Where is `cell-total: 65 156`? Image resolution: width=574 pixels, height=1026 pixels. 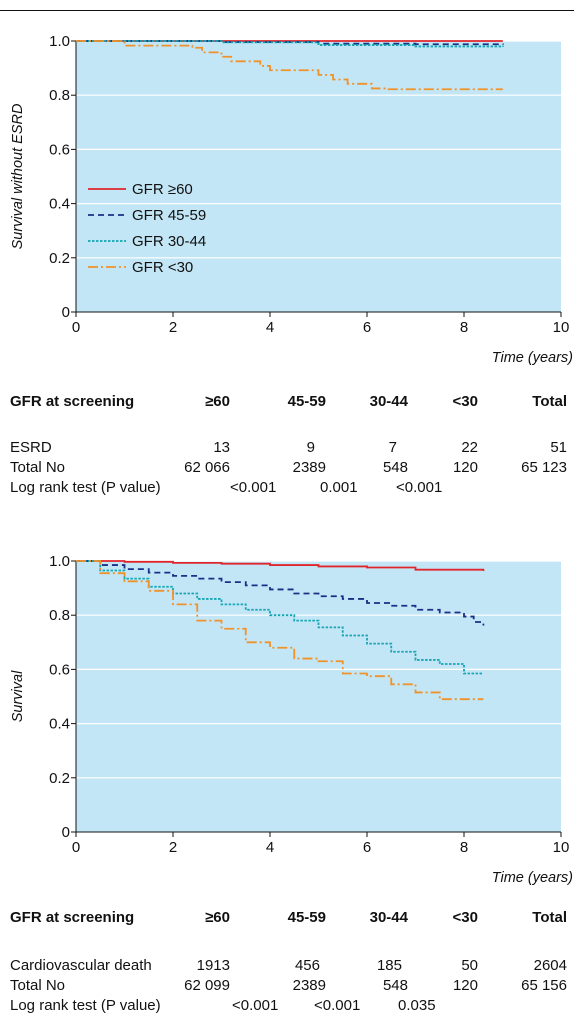
cell-total: 65 156 is located at coordinates (544, 985).